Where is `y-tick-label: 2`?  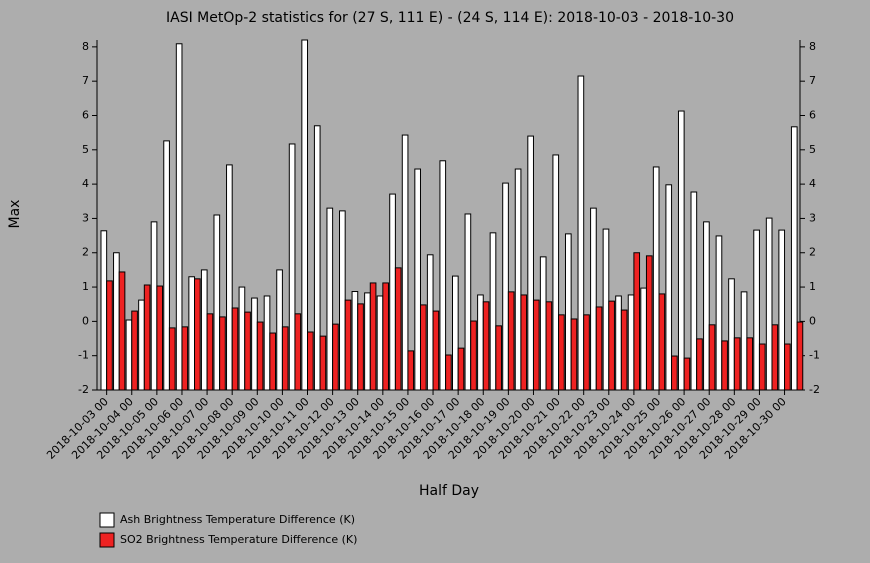
y-tick-label: 2 is located at coordinates (85, 252).